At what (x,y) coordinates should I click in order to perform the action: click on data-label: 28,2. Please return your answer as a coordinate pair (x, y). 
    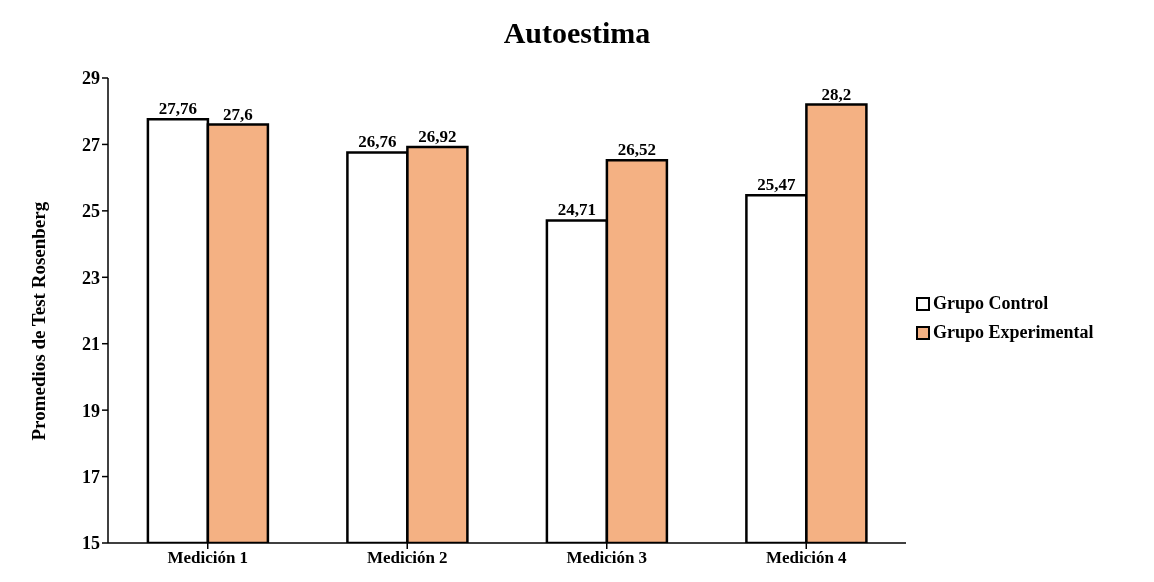
    Looking at the image, I should click on (836, 94).